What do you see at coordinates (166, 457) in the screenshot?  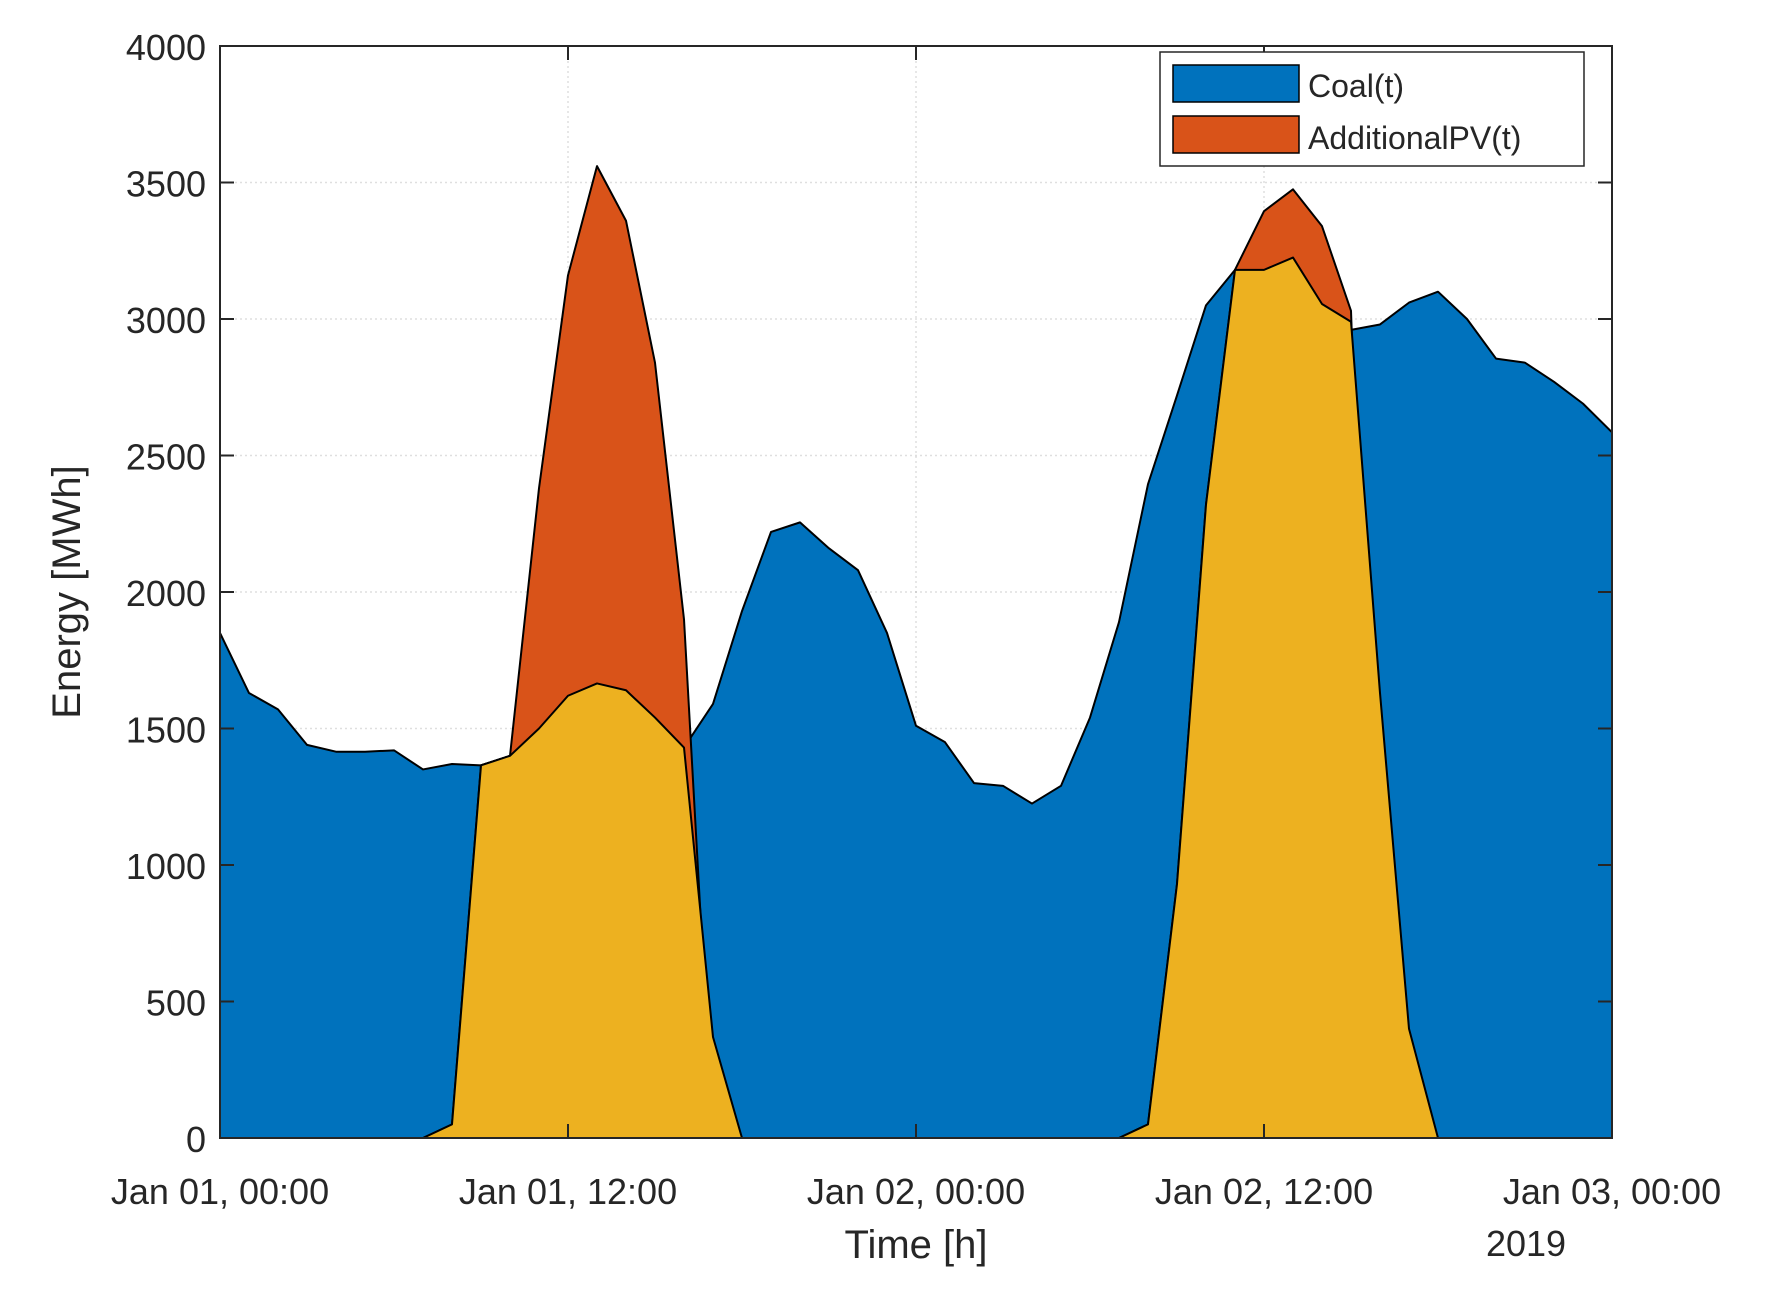 I see `y-tick-label: 2500` at bounding box center [166, 457].